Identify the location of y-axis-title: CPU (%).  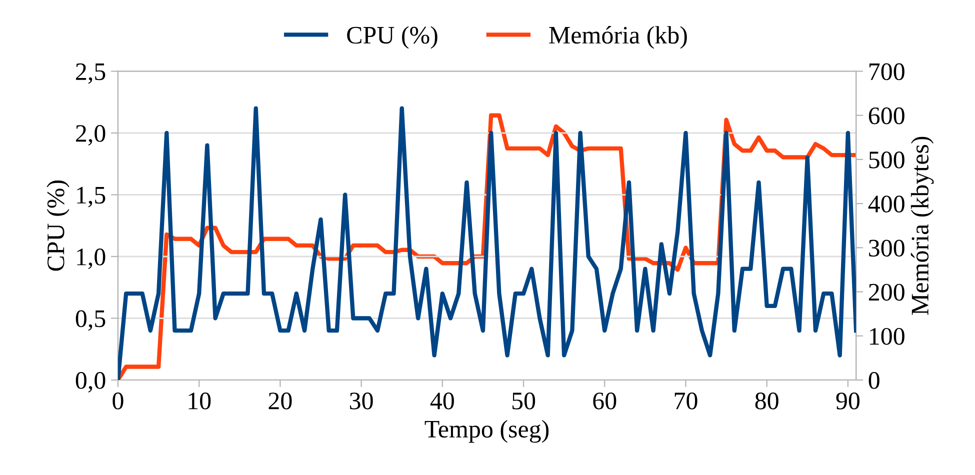
(58, 225).